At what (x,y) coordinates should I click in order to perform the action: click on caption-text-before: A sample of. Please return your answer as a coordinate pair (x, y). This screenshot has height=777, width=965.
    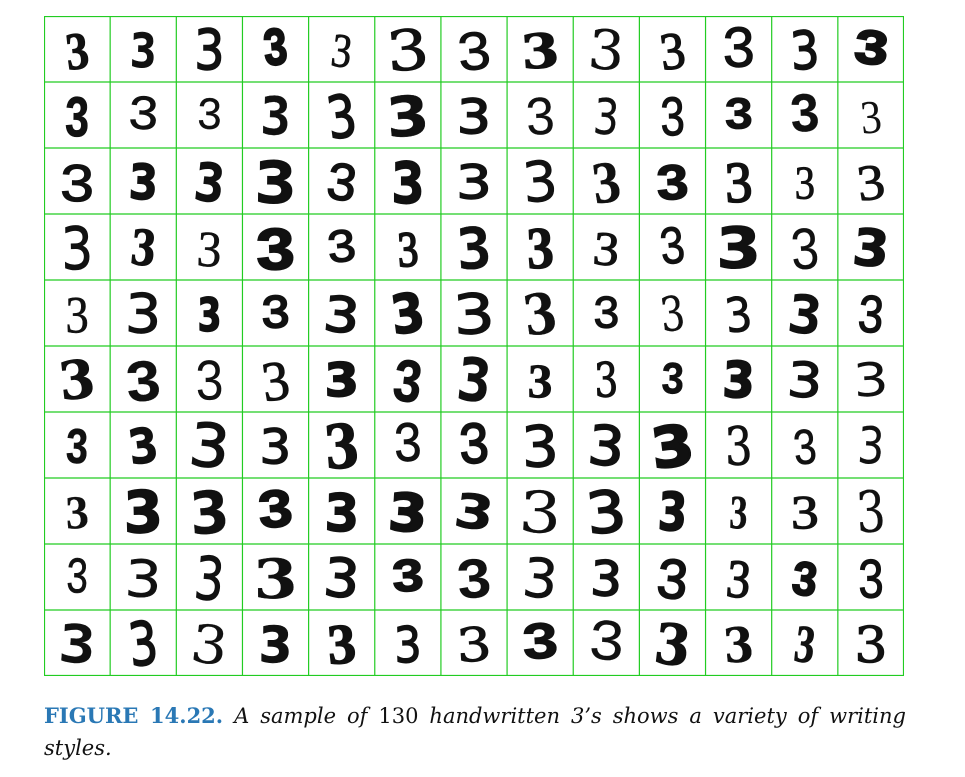
    Looking at the image, I should click on (301, 716).